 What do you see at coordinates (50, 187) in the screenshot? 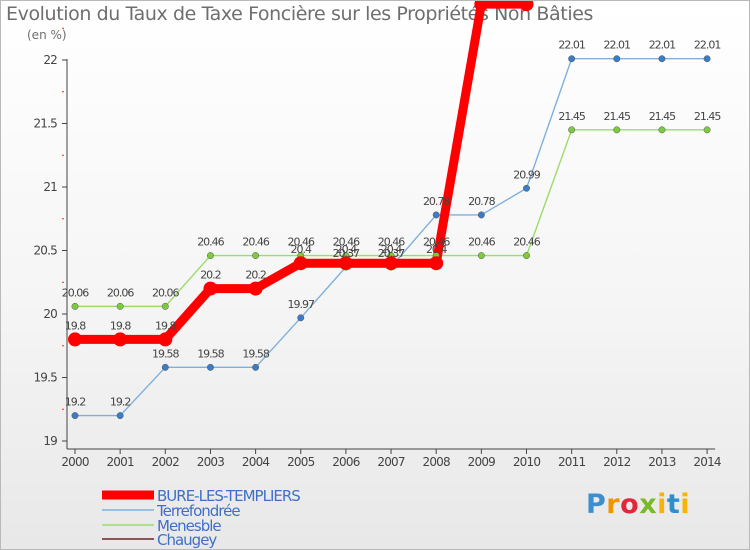
I see `y-tick-label: 21` at bounding box center [50, 187].